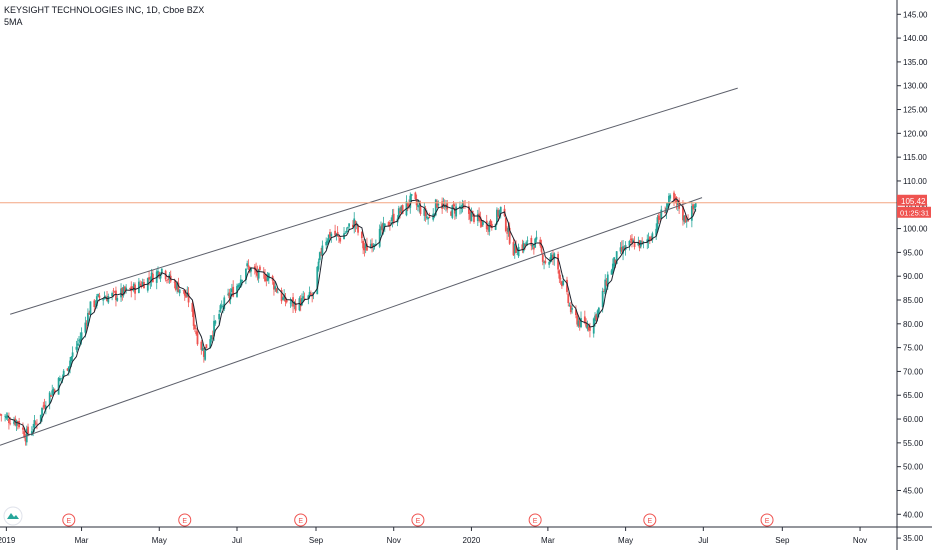 This screenshot has height=550, width=932. What do you see at coordinates (82, 540) in the screenshot?
I see `x-tick-label: Mar` at bounding box center [82, 540].